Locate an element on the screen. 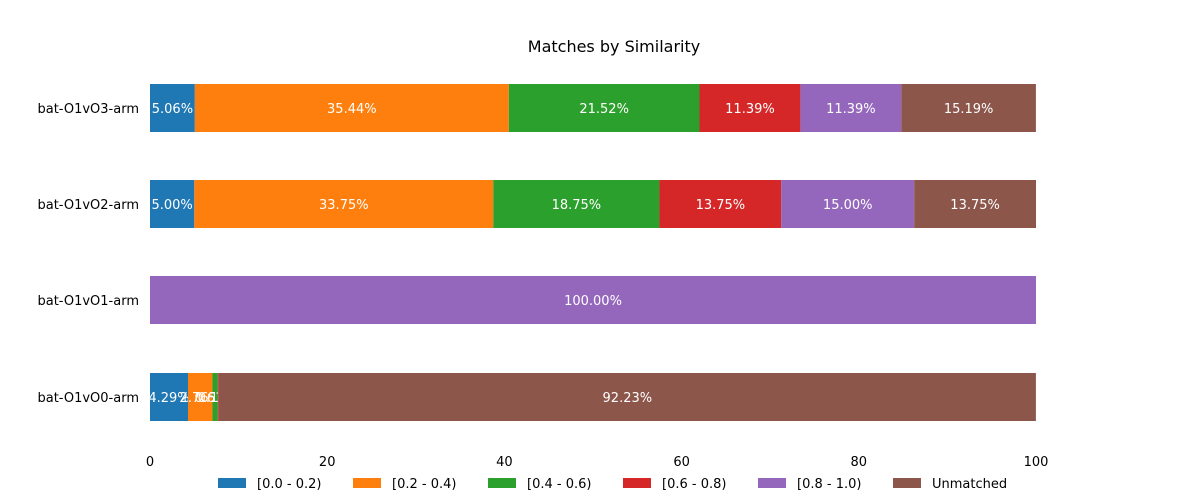 The width and height of the screenshot is (1200, 500). x-tick-label: 40 is located at coordinates (504, 462).